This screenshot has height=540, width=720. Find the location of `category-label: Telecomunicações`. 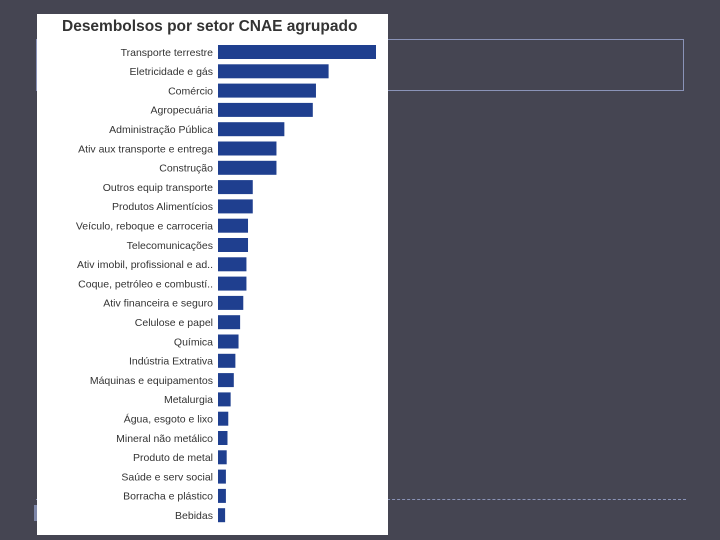

category-label: Telecomunicações is located at coordinates (170, 246).